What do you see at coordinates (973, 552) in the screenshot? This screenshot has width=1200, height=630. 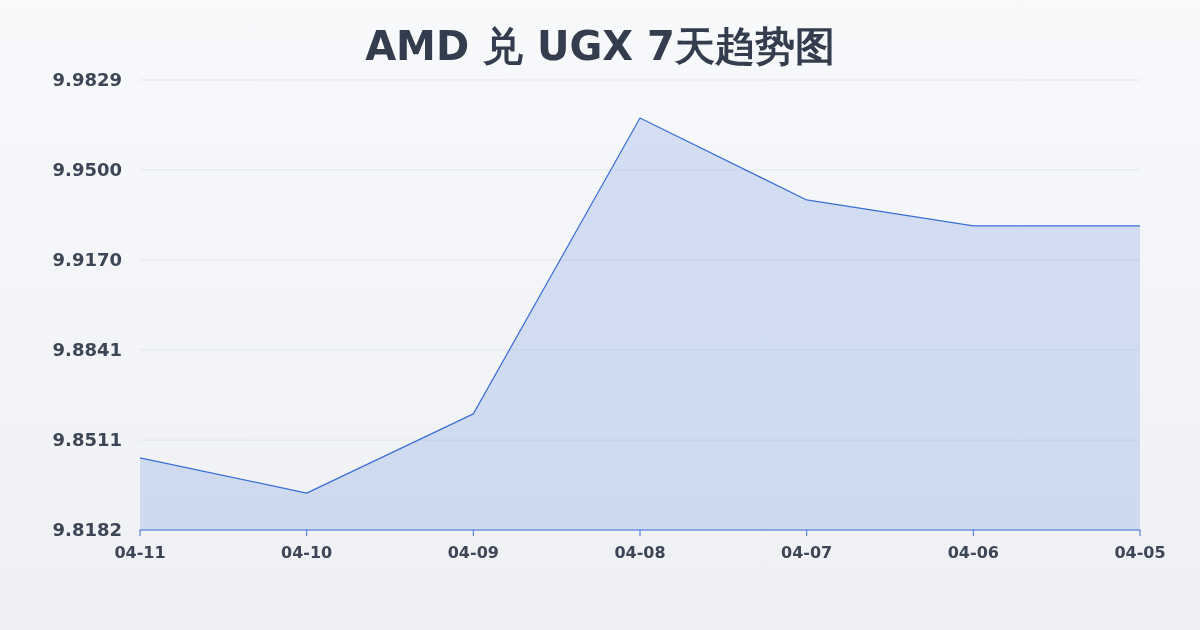 I see `x-tick-label: 04-06` at bounding box center [973, 552].